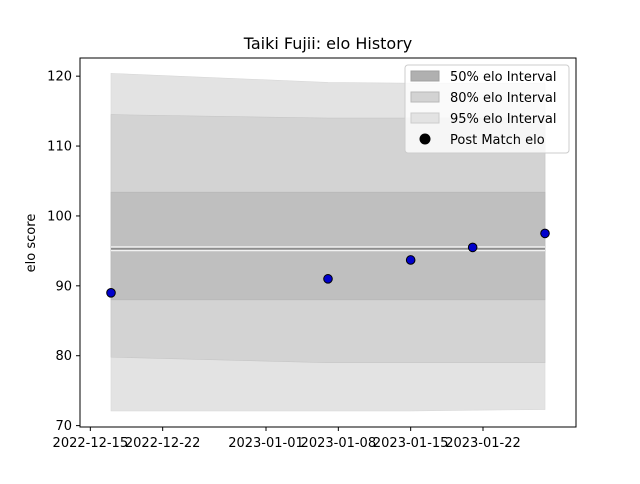  Describe the element at coordinates (31, 243) in the screenshot. I see `y-axis-label: elo score` at that location.